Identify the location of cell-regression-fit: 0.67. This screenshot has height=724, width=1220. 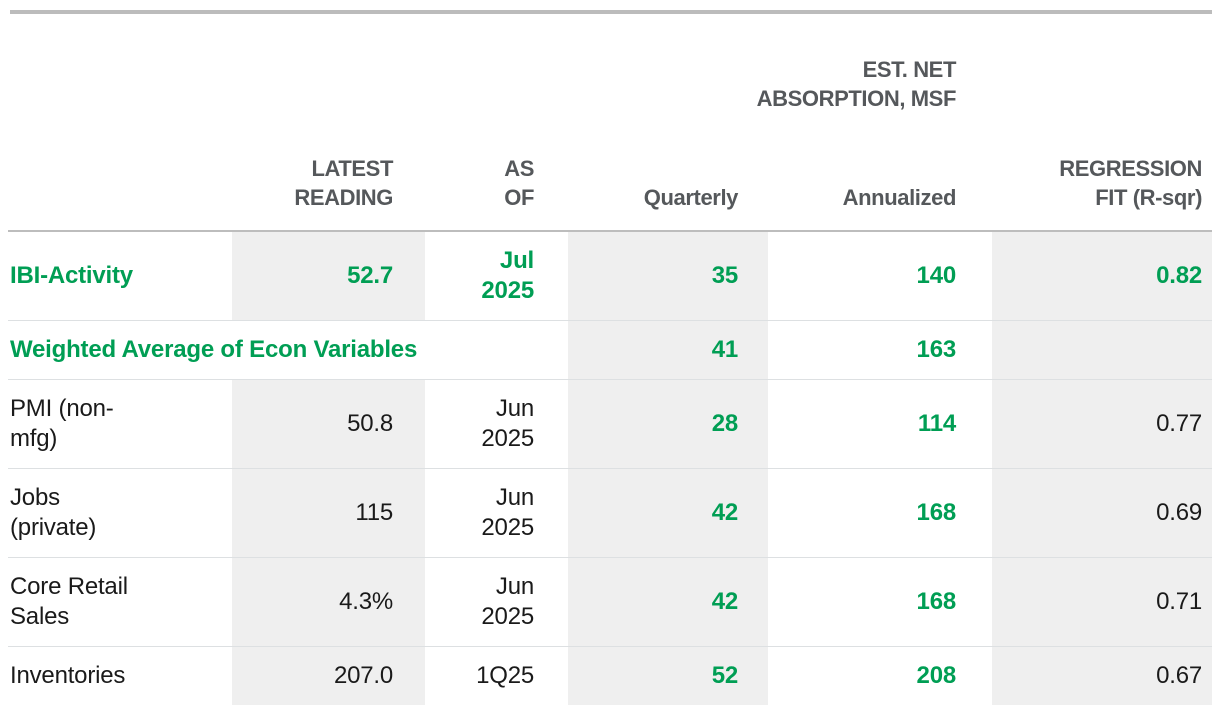
(1102, 675).